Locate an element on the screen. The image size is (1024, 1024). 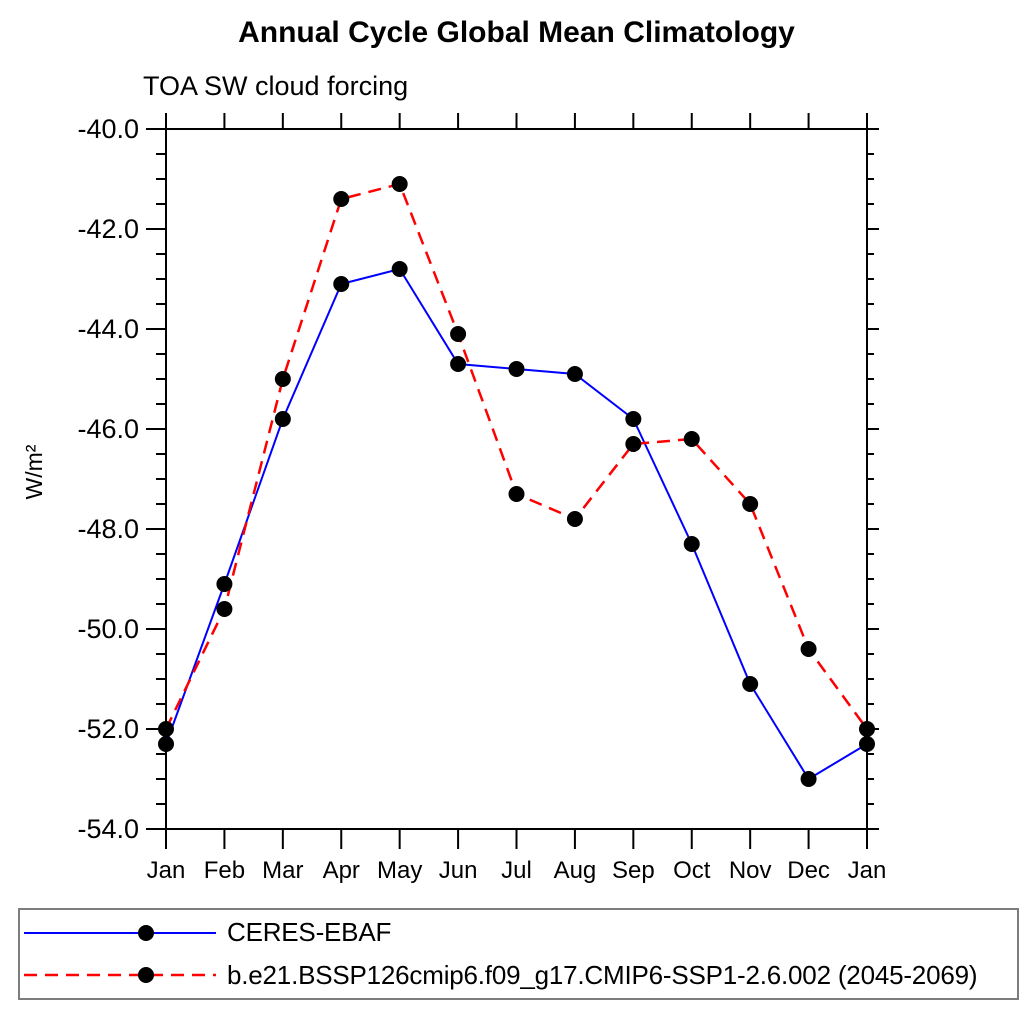
y-tick-label: -46.0 is located at coordinates (108, 429).